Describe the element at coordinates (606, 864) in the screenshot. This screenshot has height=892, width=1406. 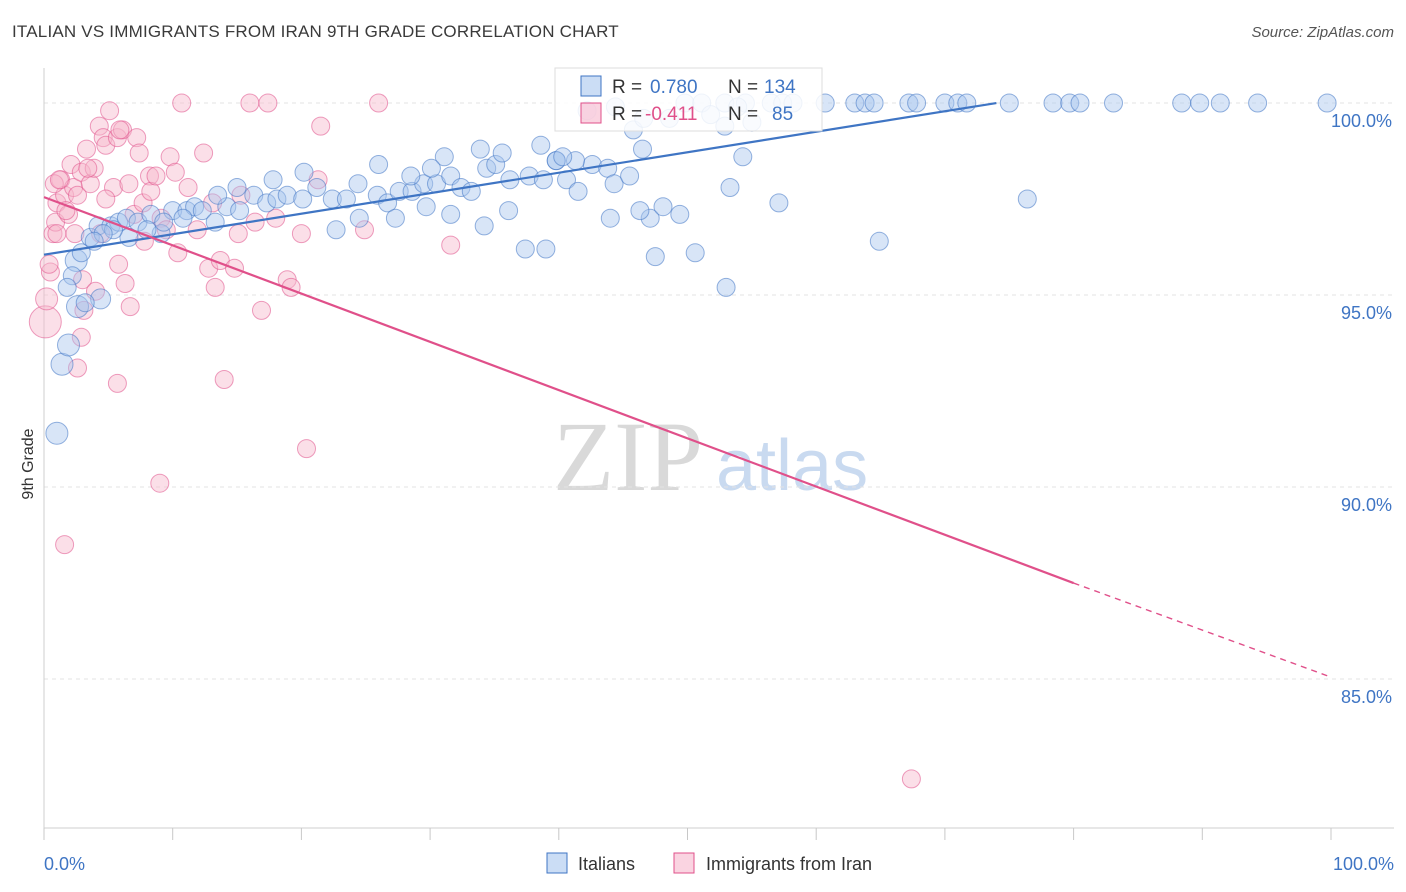
I see `legend-label-italians: Italians` at that location.